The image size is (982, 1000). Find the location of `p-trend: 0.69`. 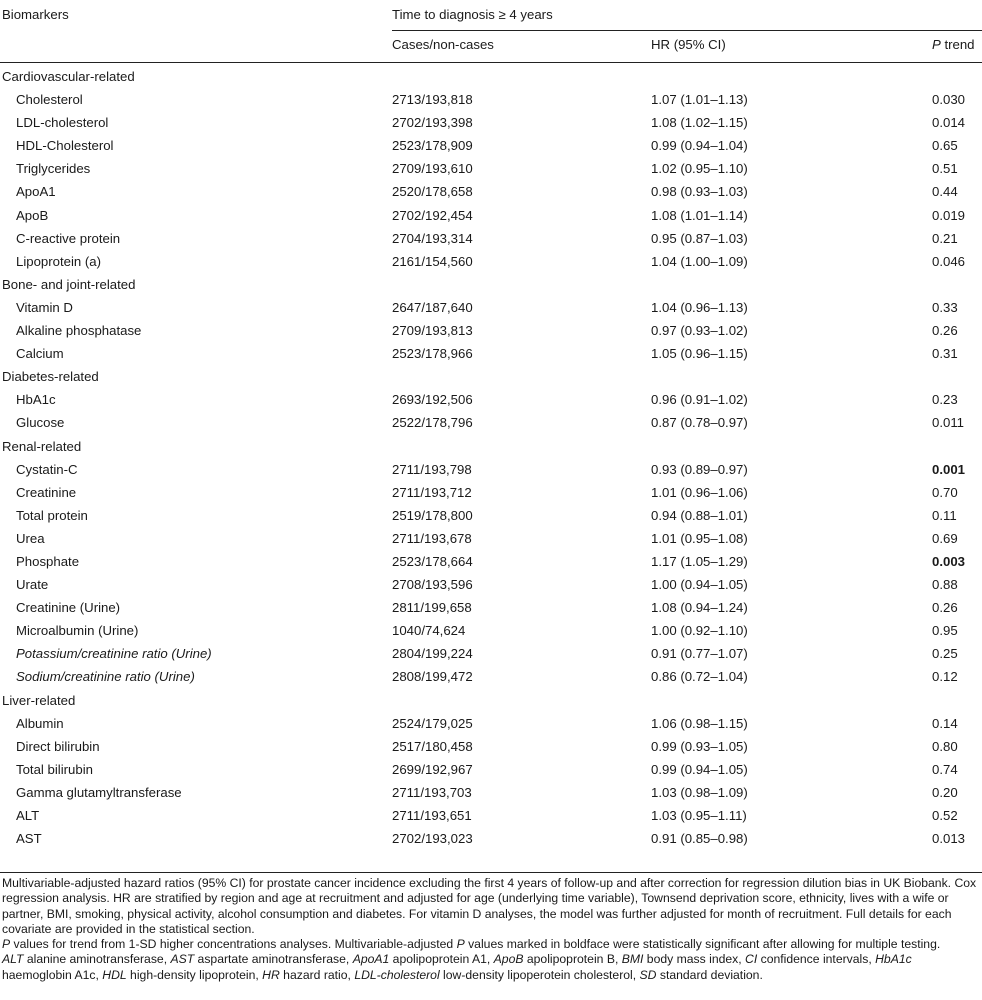

p-trend: 0.69 is located at coordinates (945, 538).